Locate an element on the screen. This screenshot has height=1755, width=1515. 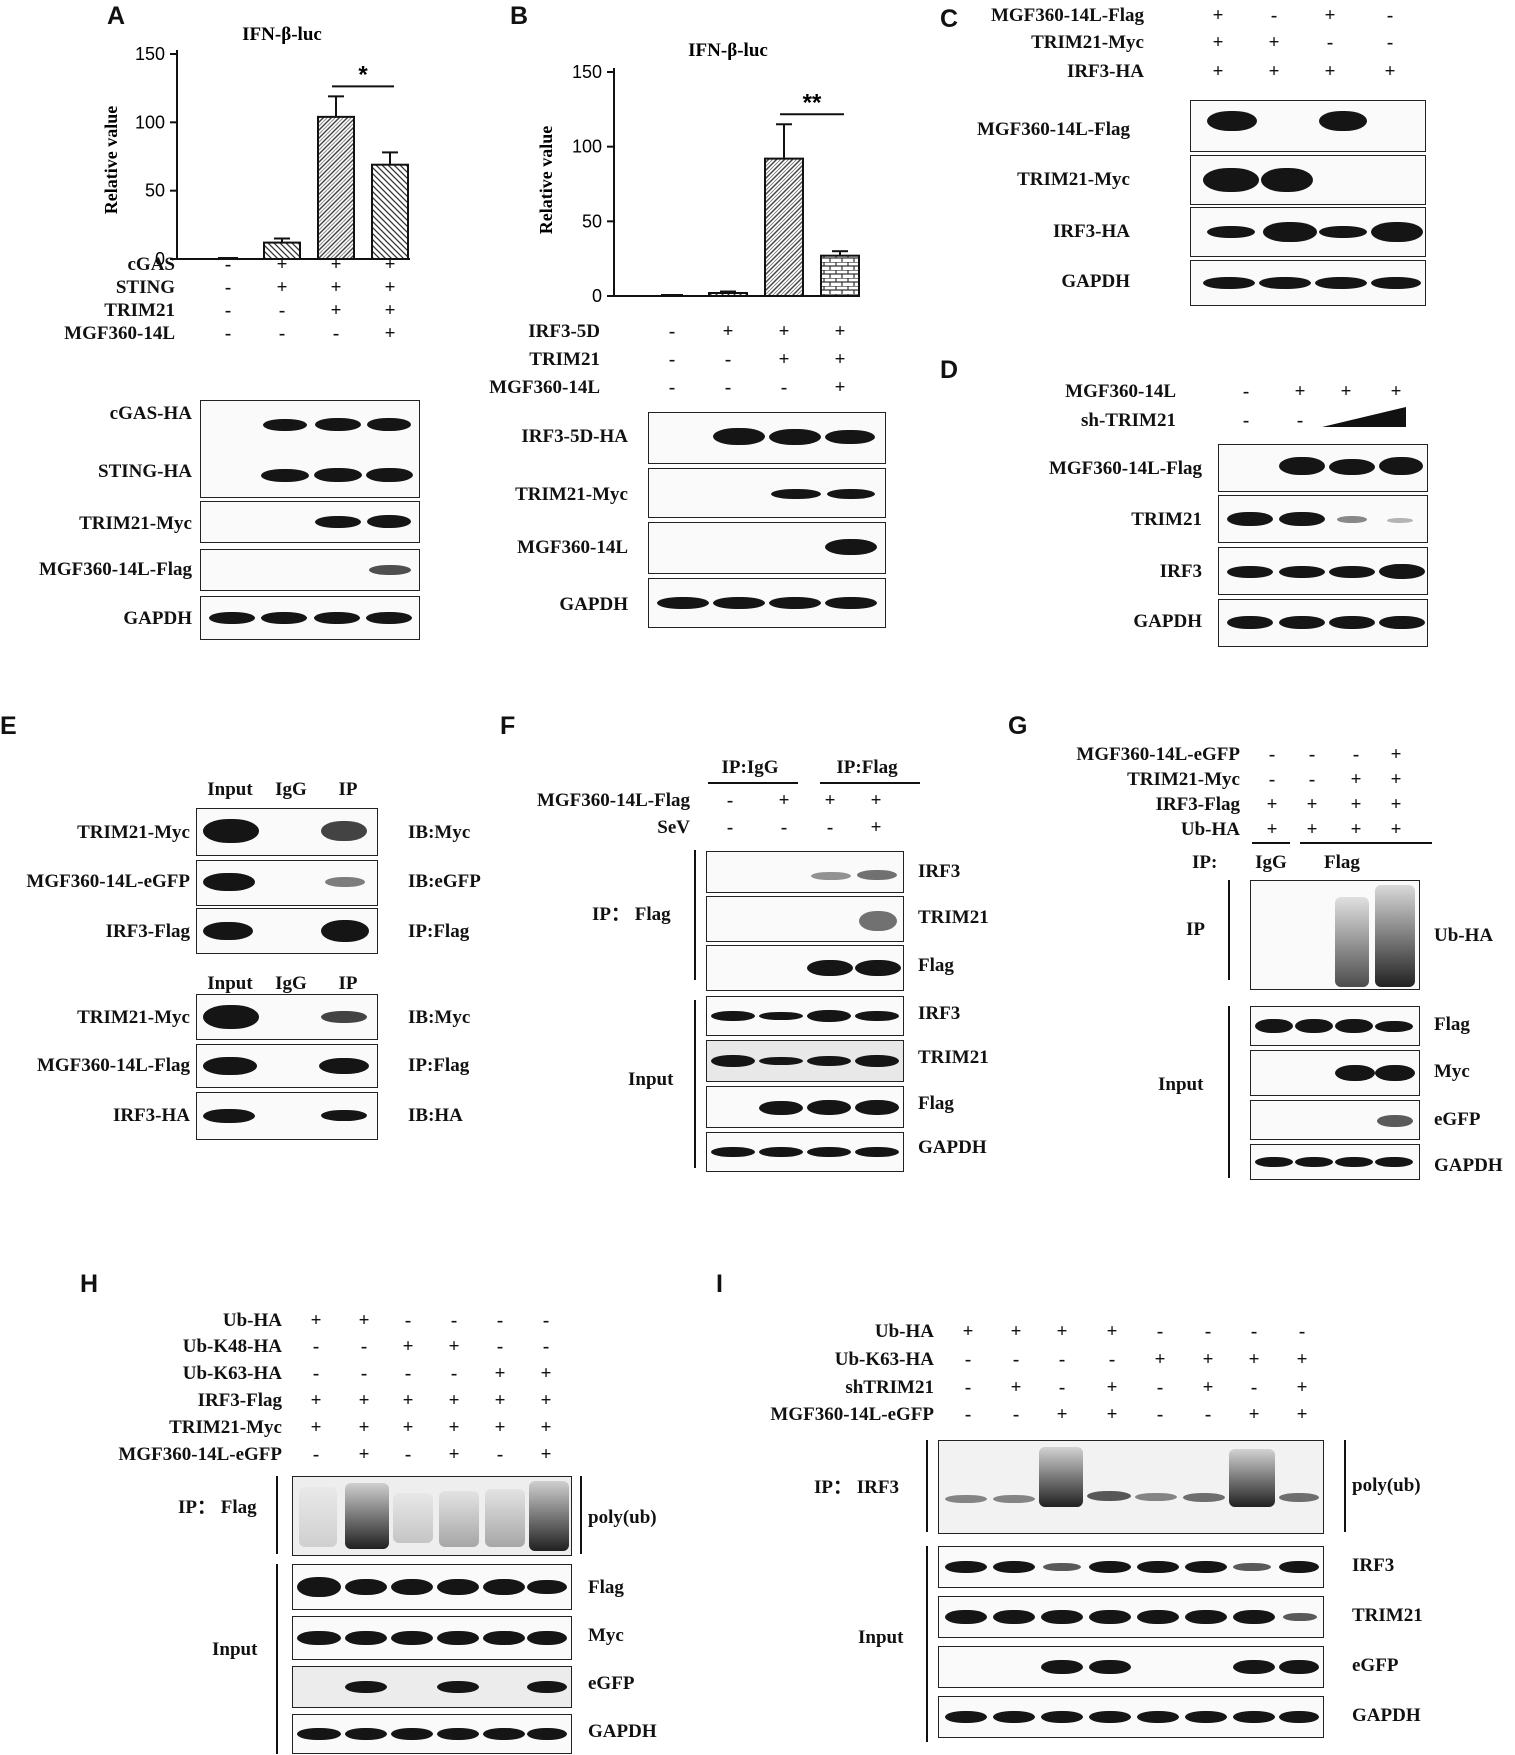
y-tick-label: 0 is located at coordinates (160, 257).